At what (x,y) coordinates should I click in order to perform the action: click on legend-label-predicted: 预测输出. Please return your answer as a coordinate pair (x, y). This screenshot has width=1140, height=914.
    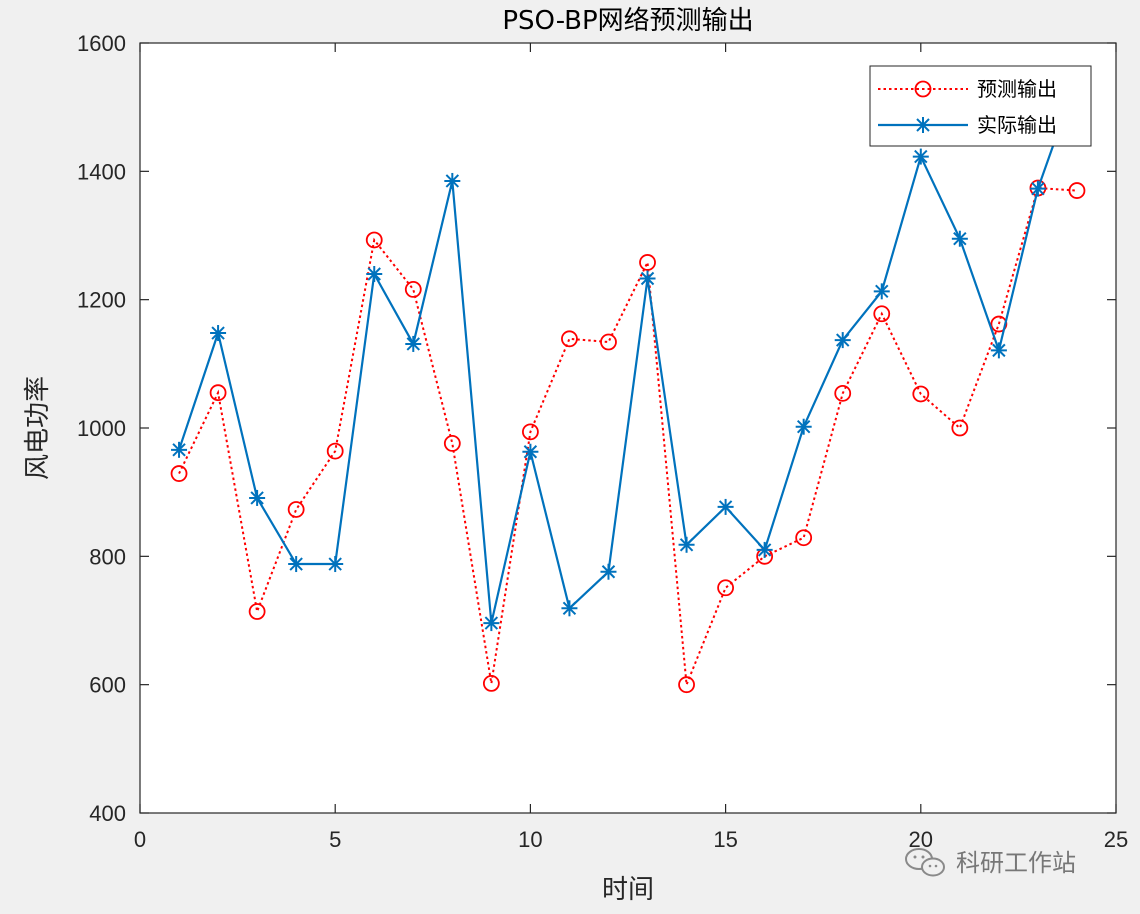
    Looking at the image, I should click on (1017, 89).